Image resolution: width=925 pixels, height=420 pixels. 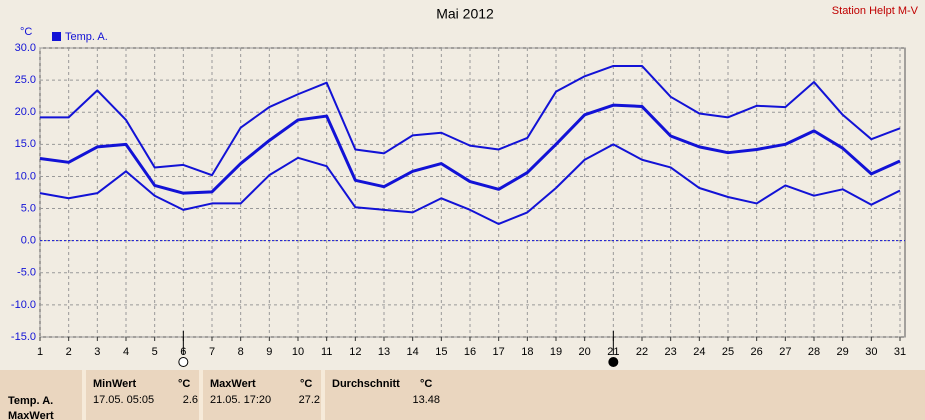 I want to click on x-tick-label: 5, so click(x=155, y=352).